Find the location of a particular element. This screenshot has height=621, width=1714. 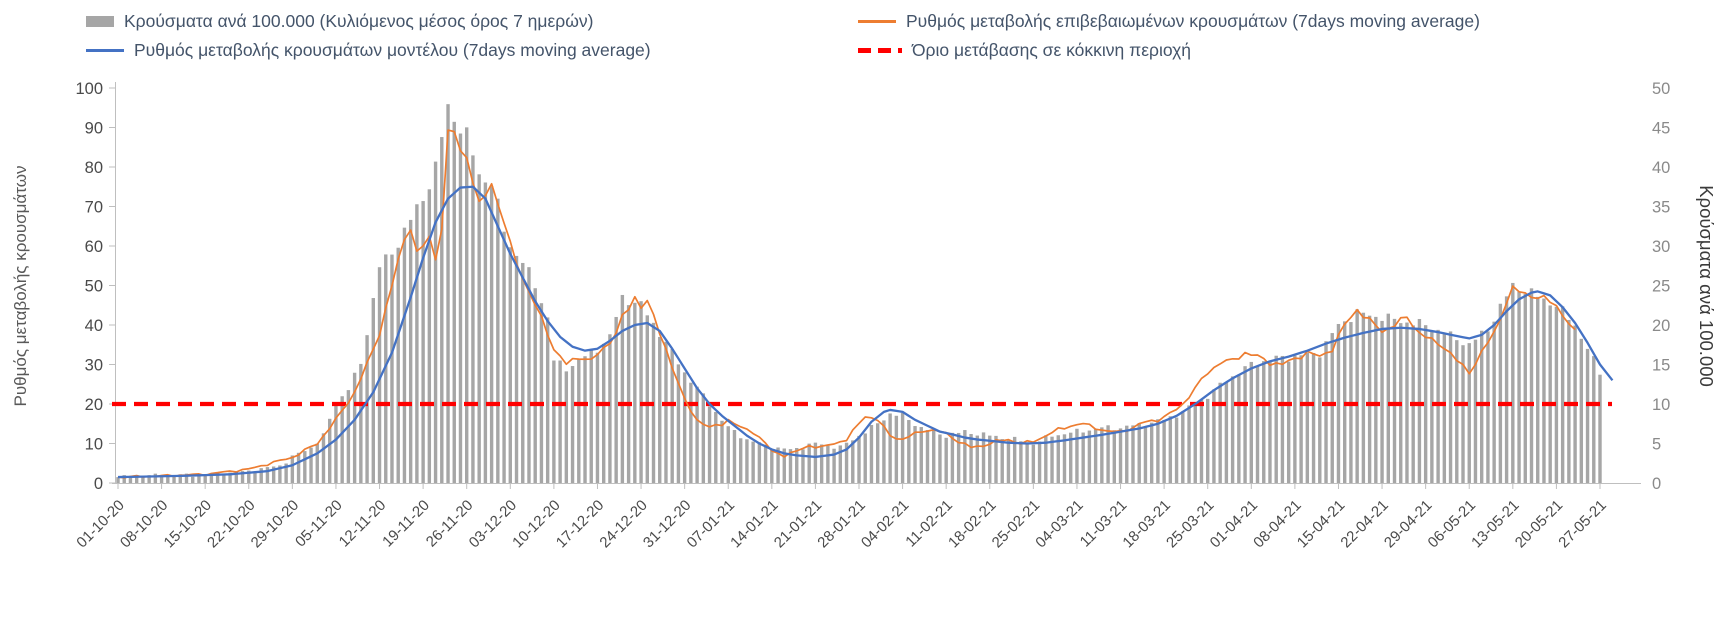

x-tick-label: 27-05-21 is located at coordinates (1582, 524).